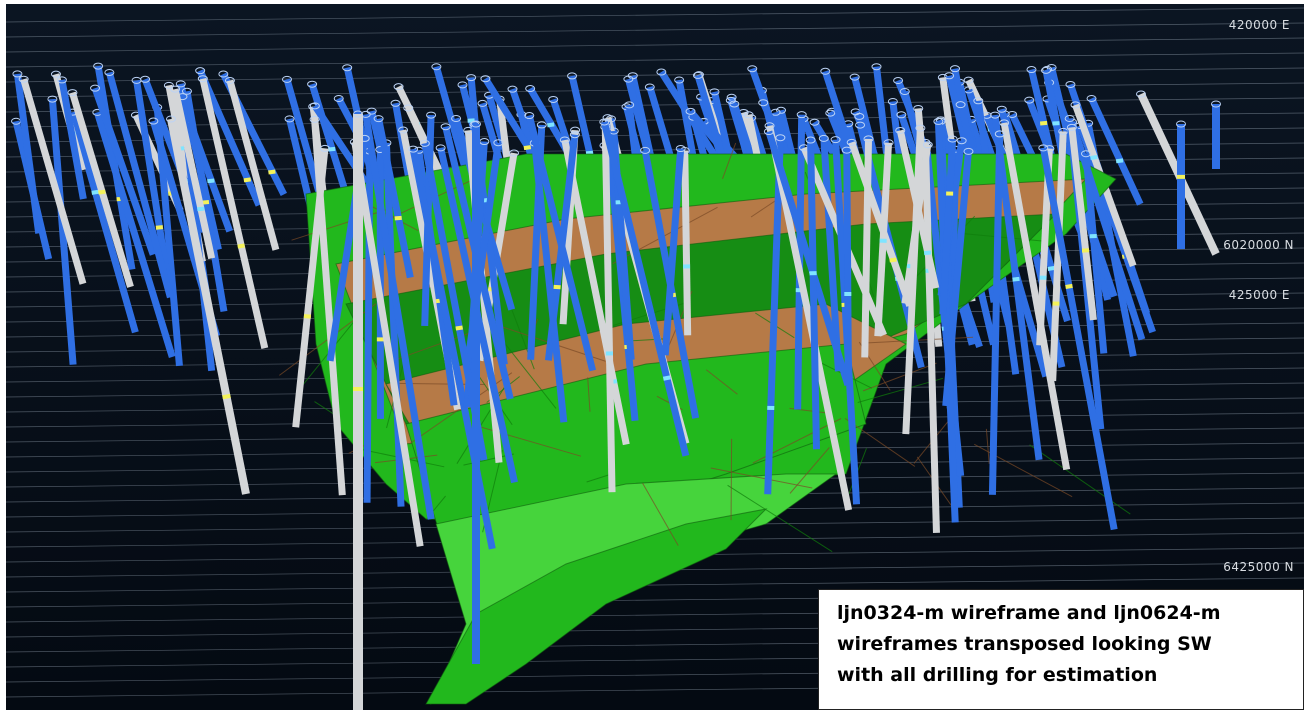  Describe the element at coordinates (1258, 245) in the screenshot. I see `northing-label-mid: 6020000 N` at that location.